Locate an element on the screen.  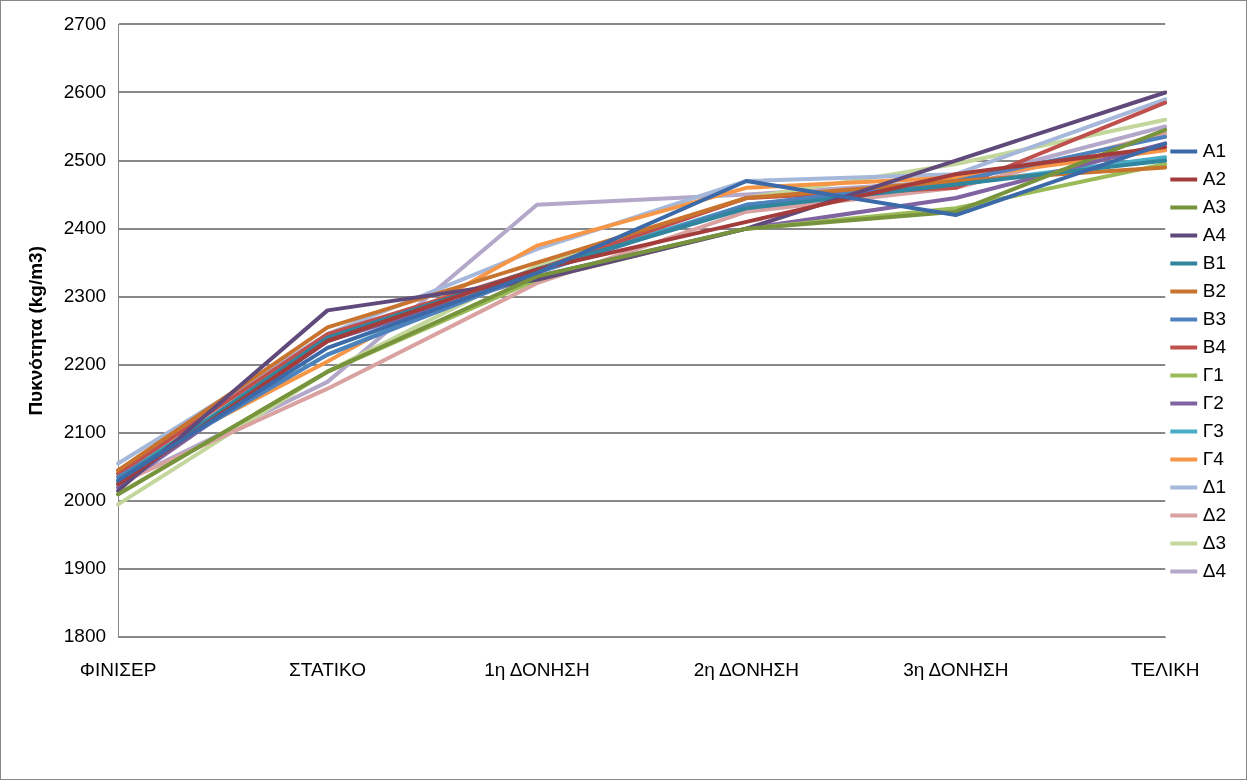
y-tick-label: 2100 is located at coordinates (85, 432).